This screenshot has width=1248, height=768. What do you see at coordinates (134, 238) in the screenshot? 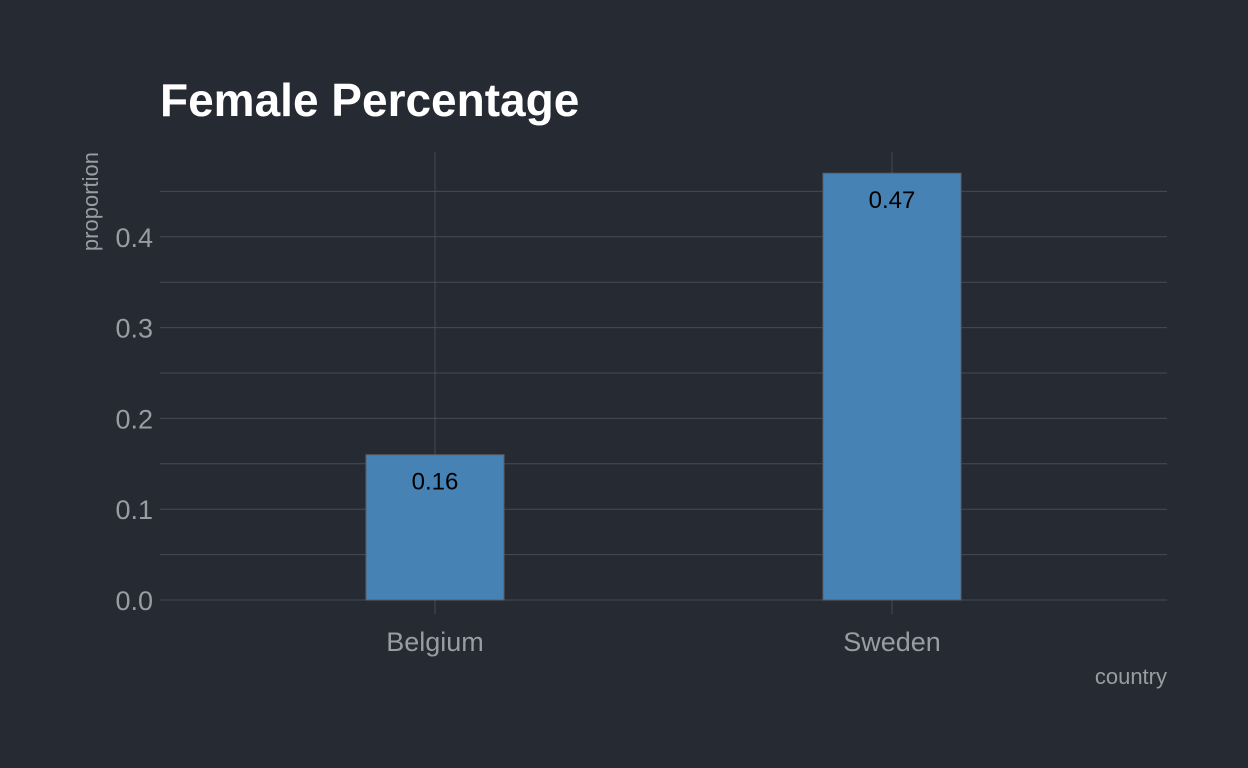
I see `y-tick-label: 0.4` at bounding box center [134, 238].